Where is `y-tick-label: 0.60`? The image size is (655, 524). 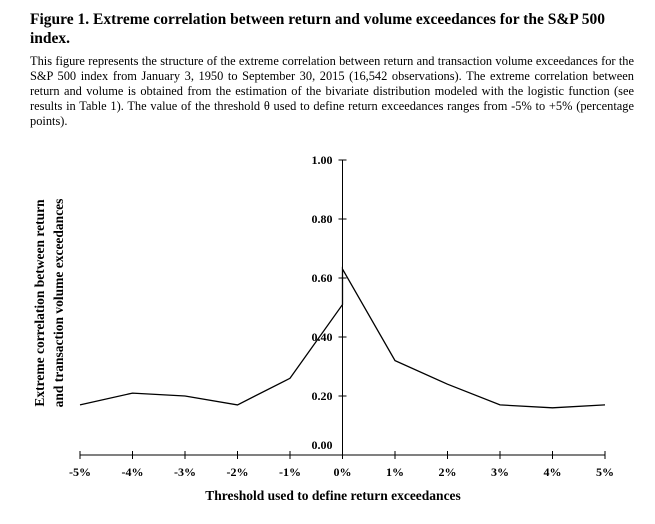
y-tick-label: 0.60 is located at coordinates (322, 278).